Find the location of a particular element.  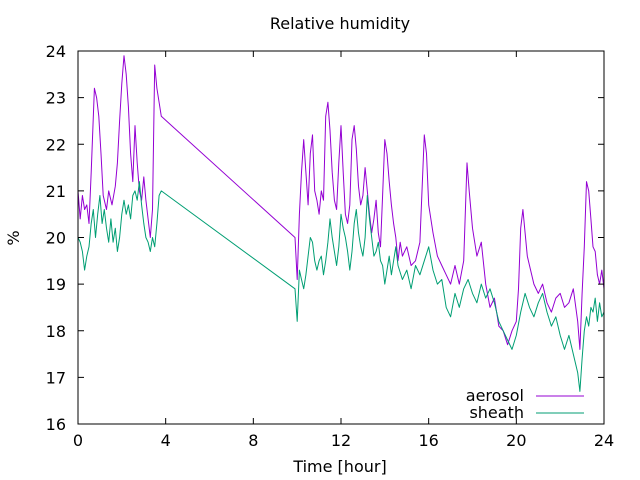

x-tick-label: 8 is located at coordinates (253, 440).